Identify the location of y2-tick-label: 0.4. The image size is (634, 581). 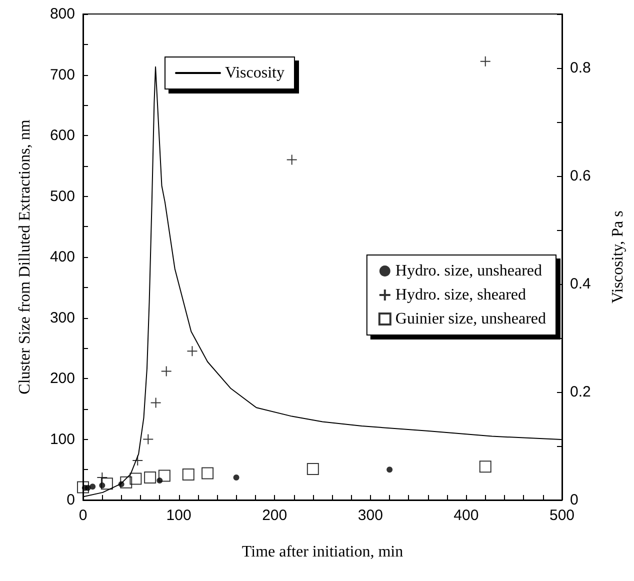
(580, 284).